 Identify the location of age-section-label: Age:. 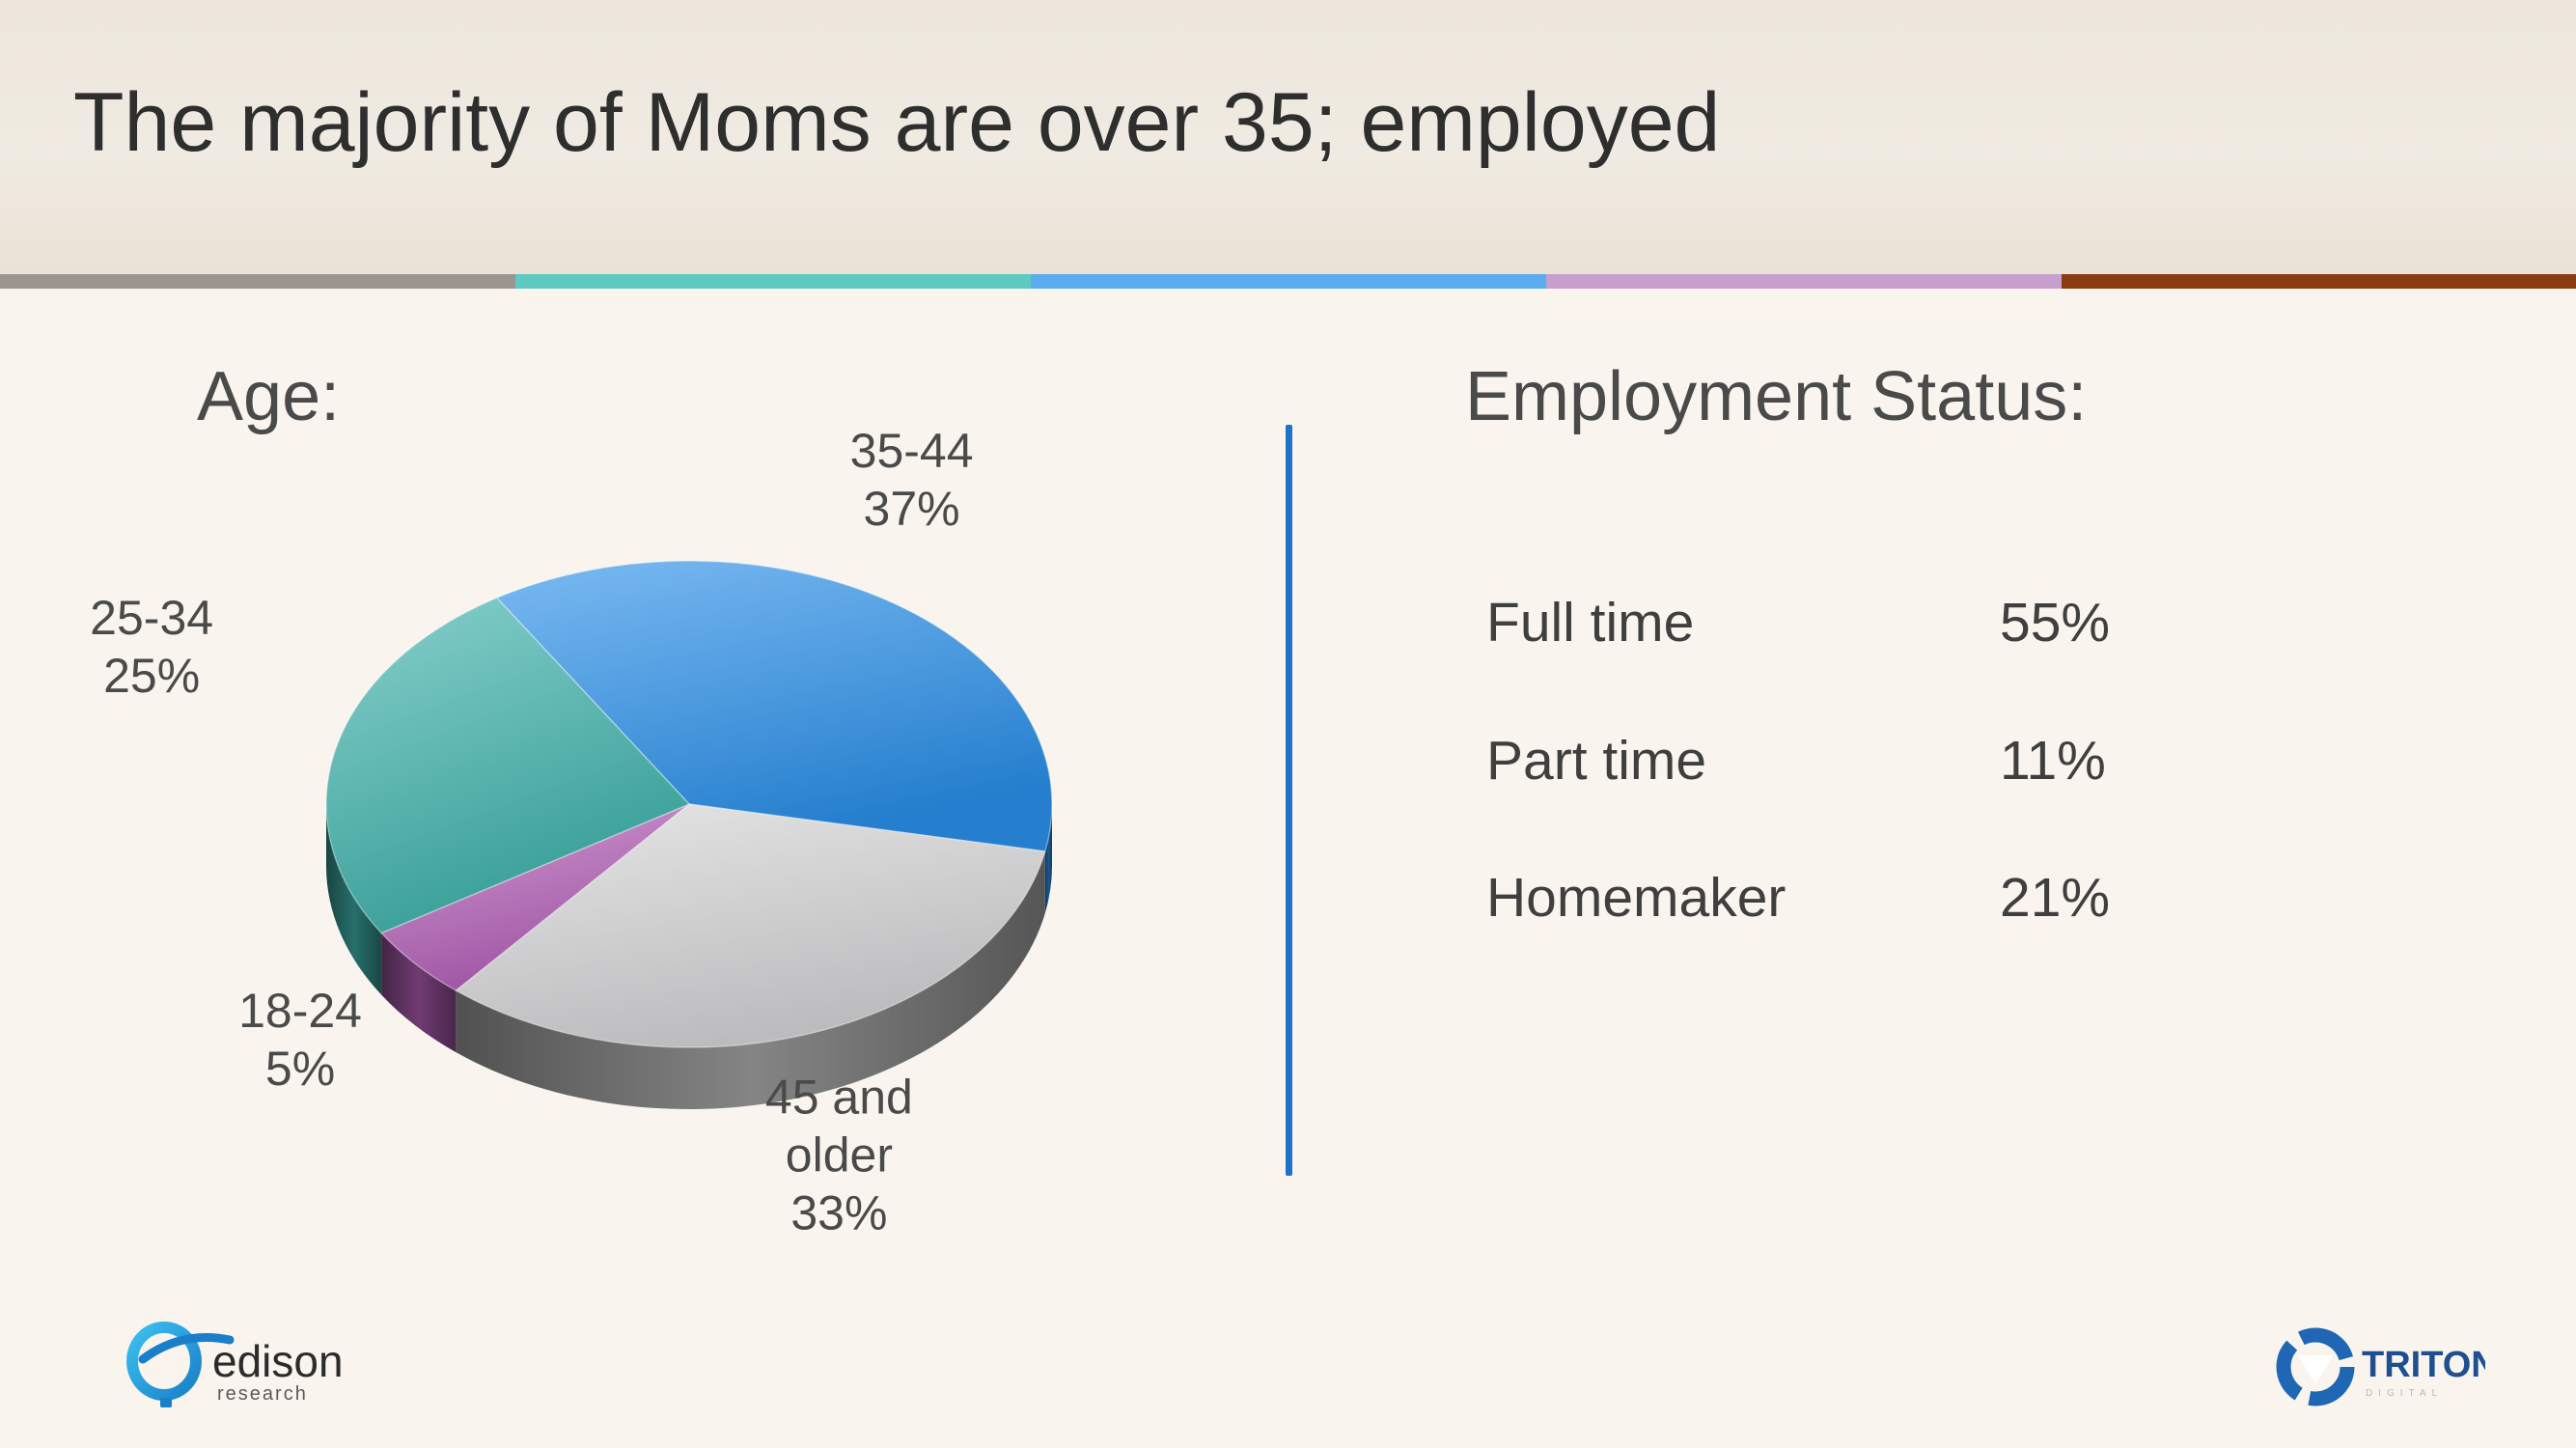
(269, 397).